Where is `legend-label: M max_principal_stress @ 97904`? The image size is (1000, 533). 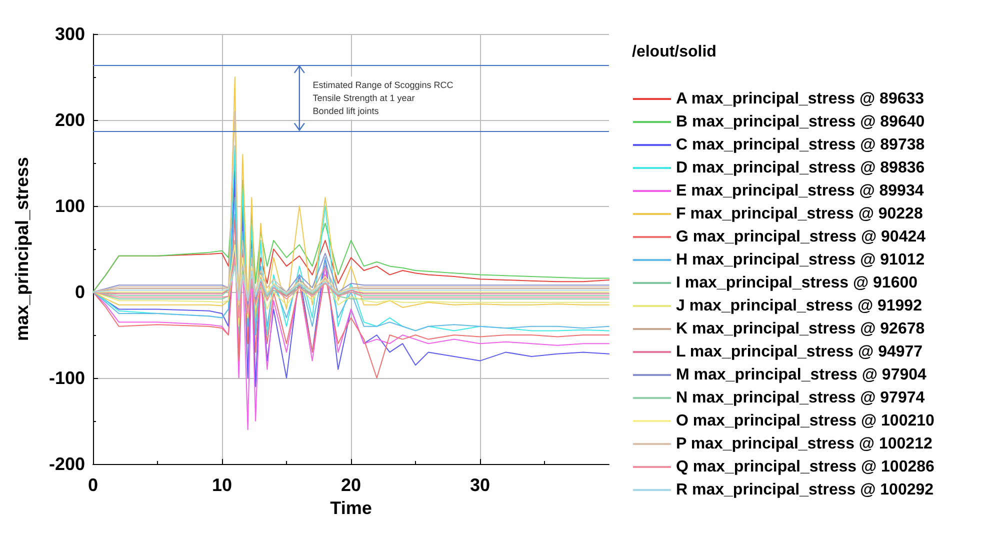
legend-label: M max_principal_stress @ 97904 is located at coordinates (801, 375).